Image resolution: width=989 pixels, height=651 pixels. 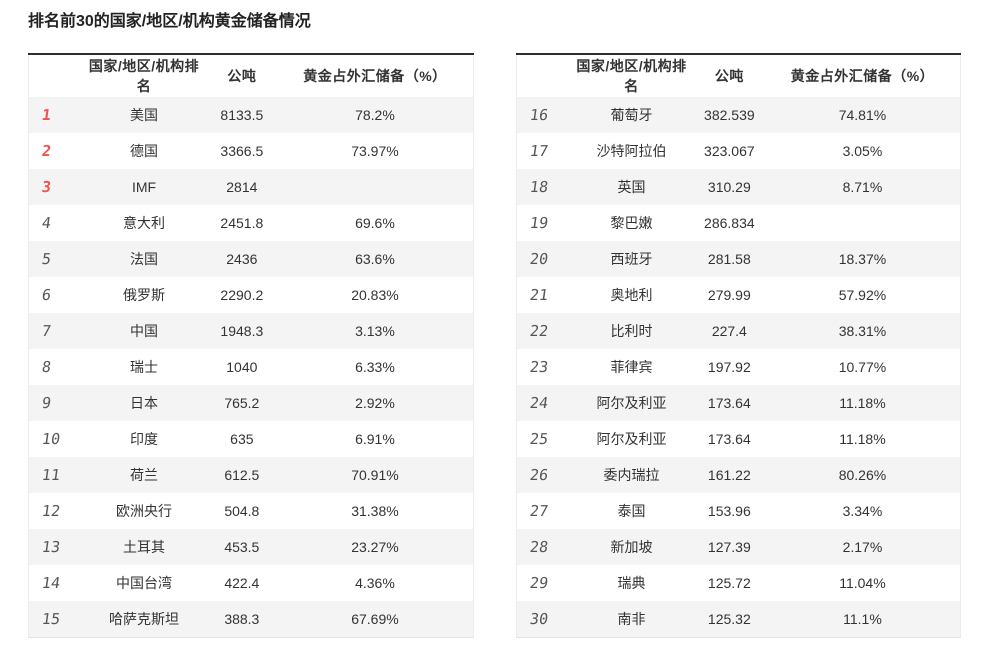 What do you see at coordinates (542, 511) in the screenshot?
I see `rank-cell: 27` at bounding box center [542, 511].